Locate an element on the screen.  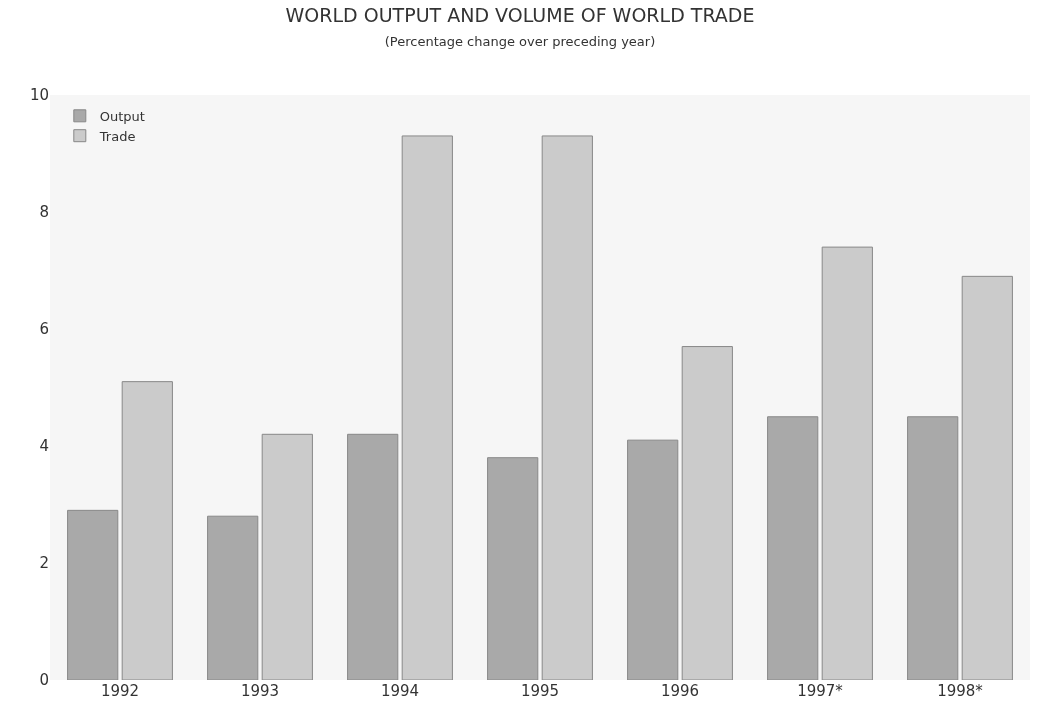
y-tick-label: 8 is located at coordinates (44, 212).